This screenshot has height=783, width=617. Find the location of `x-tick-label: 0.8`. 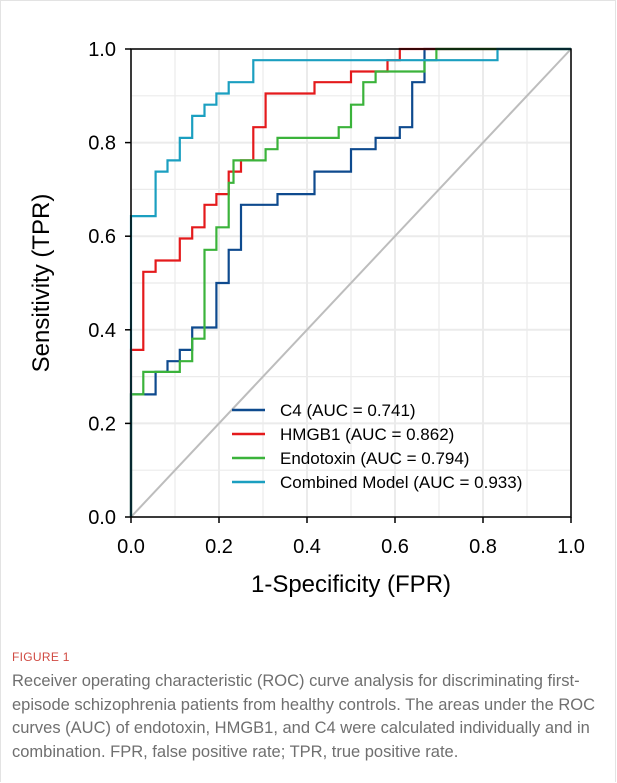

x-tick-label: 0.8 is located at coordinates (483, 547).